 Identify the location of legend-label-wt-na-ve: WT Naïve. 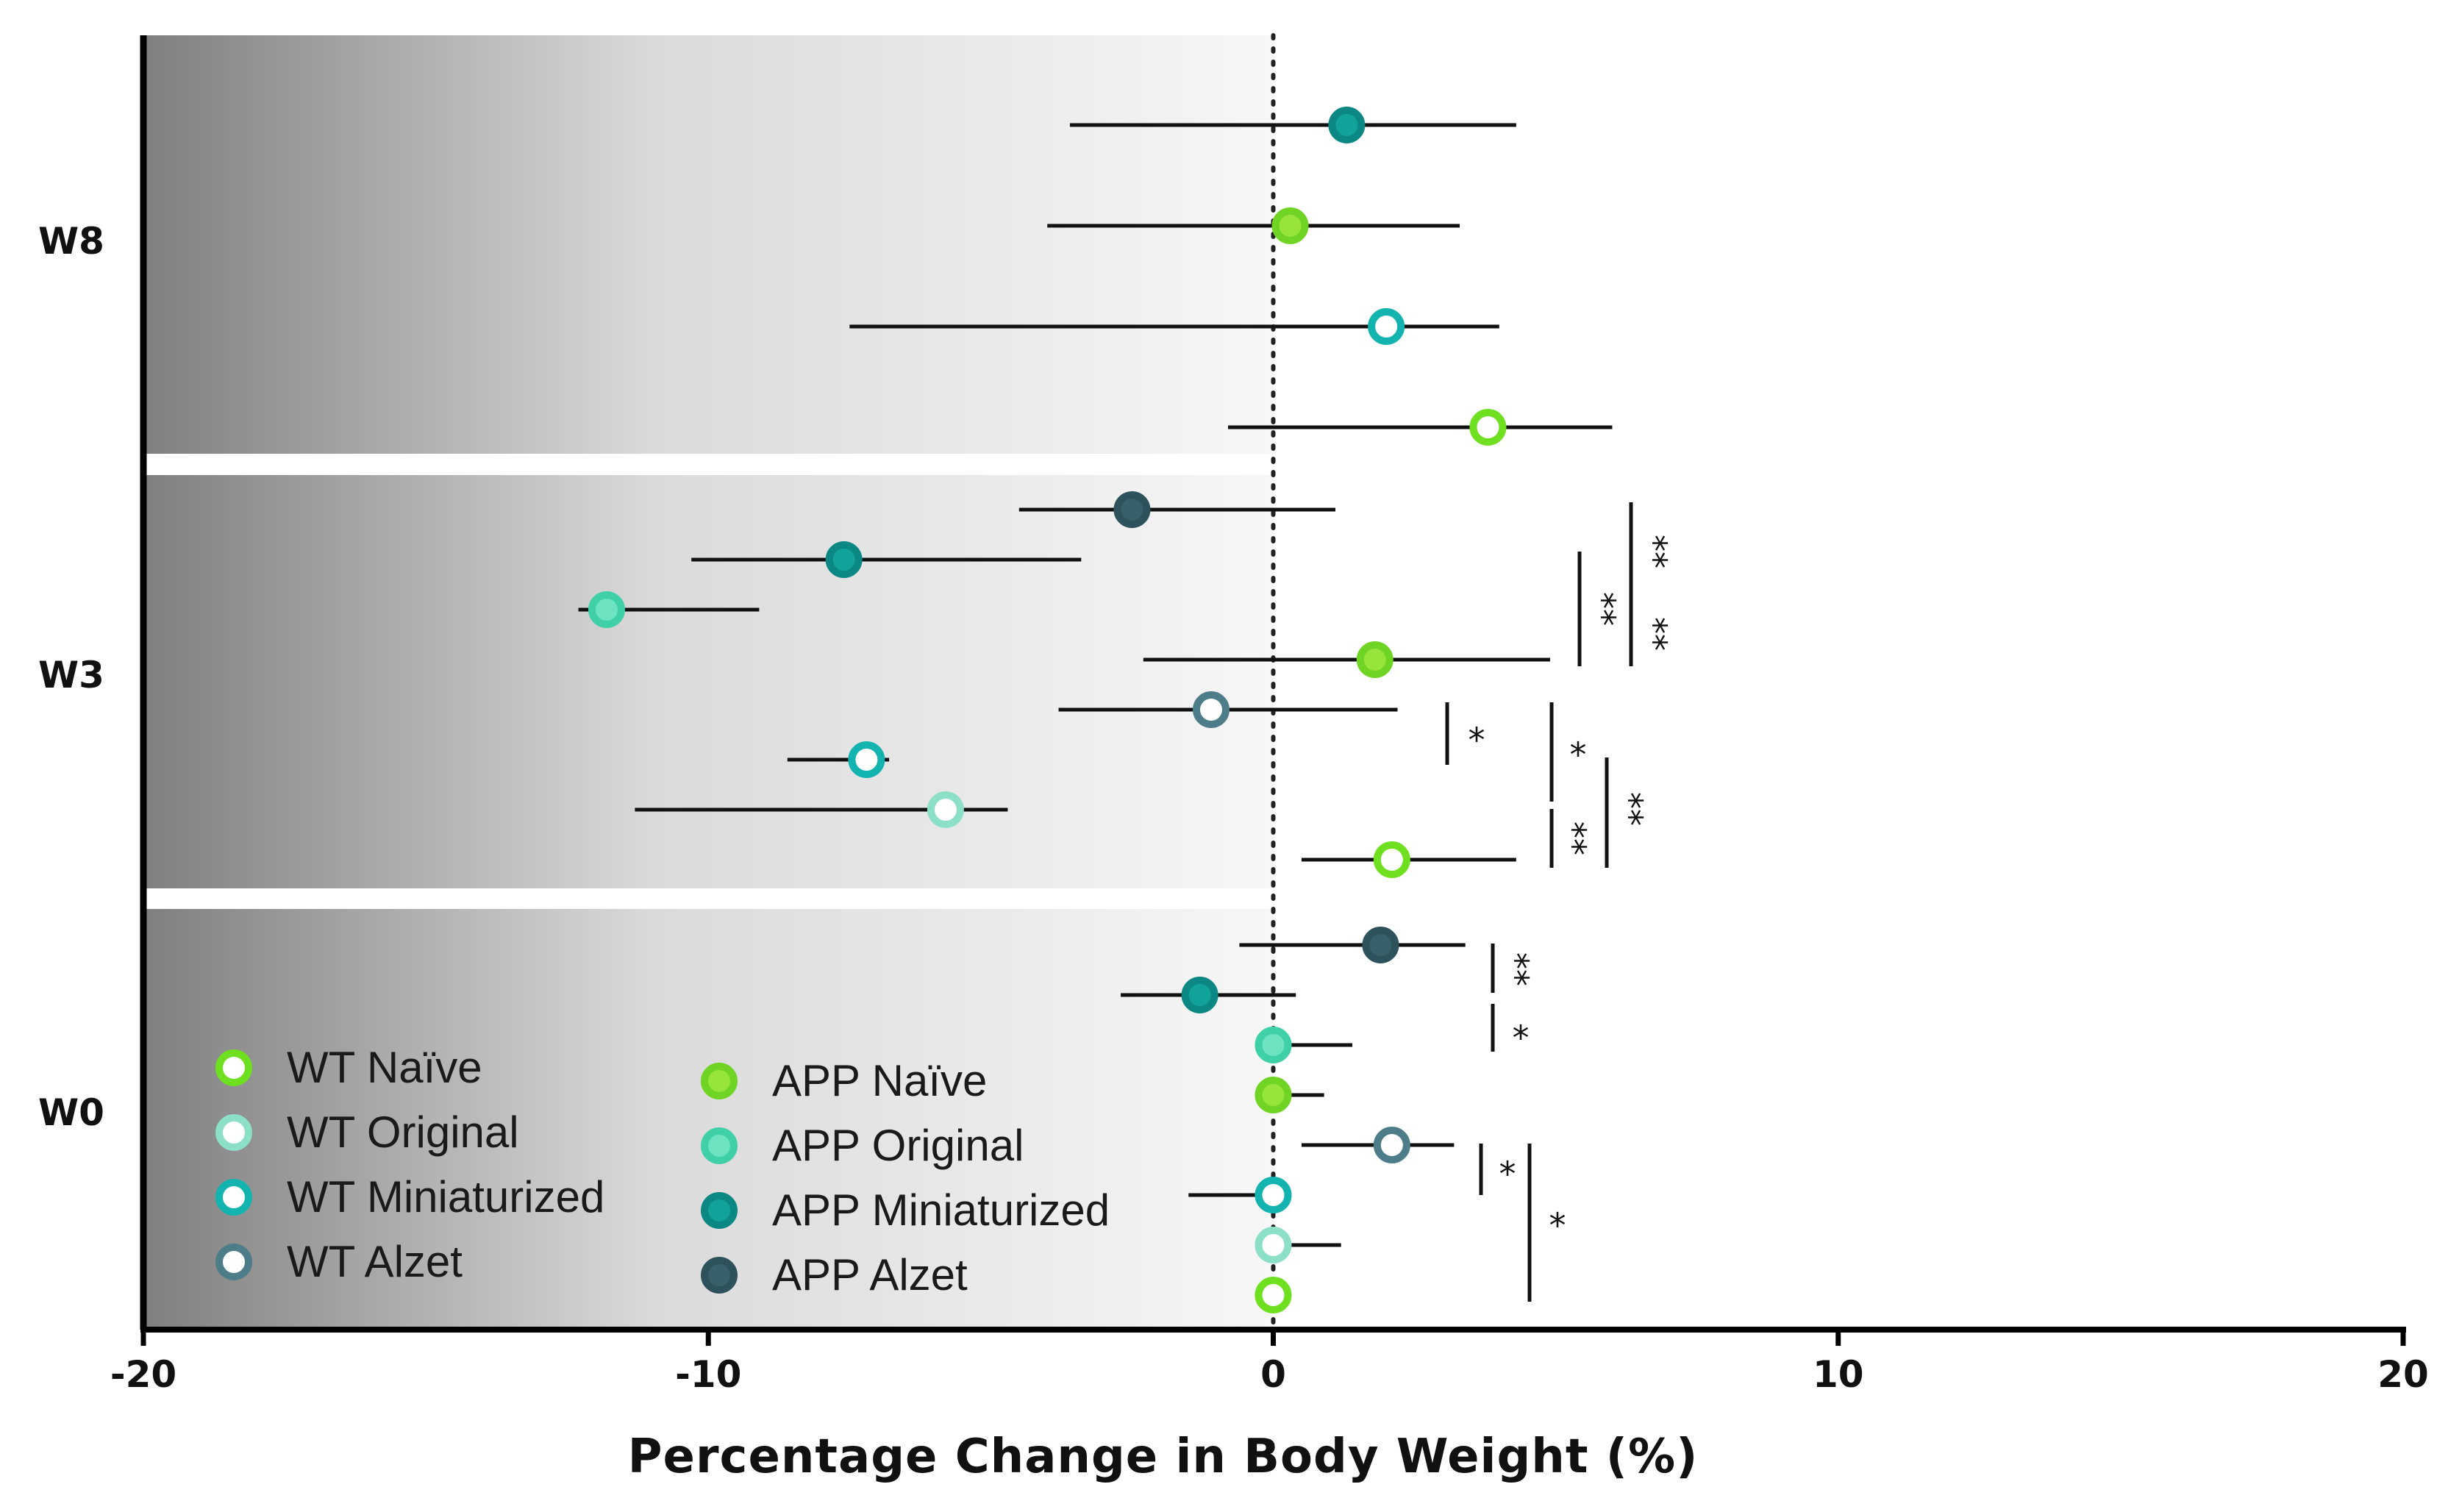
(384, 1068).